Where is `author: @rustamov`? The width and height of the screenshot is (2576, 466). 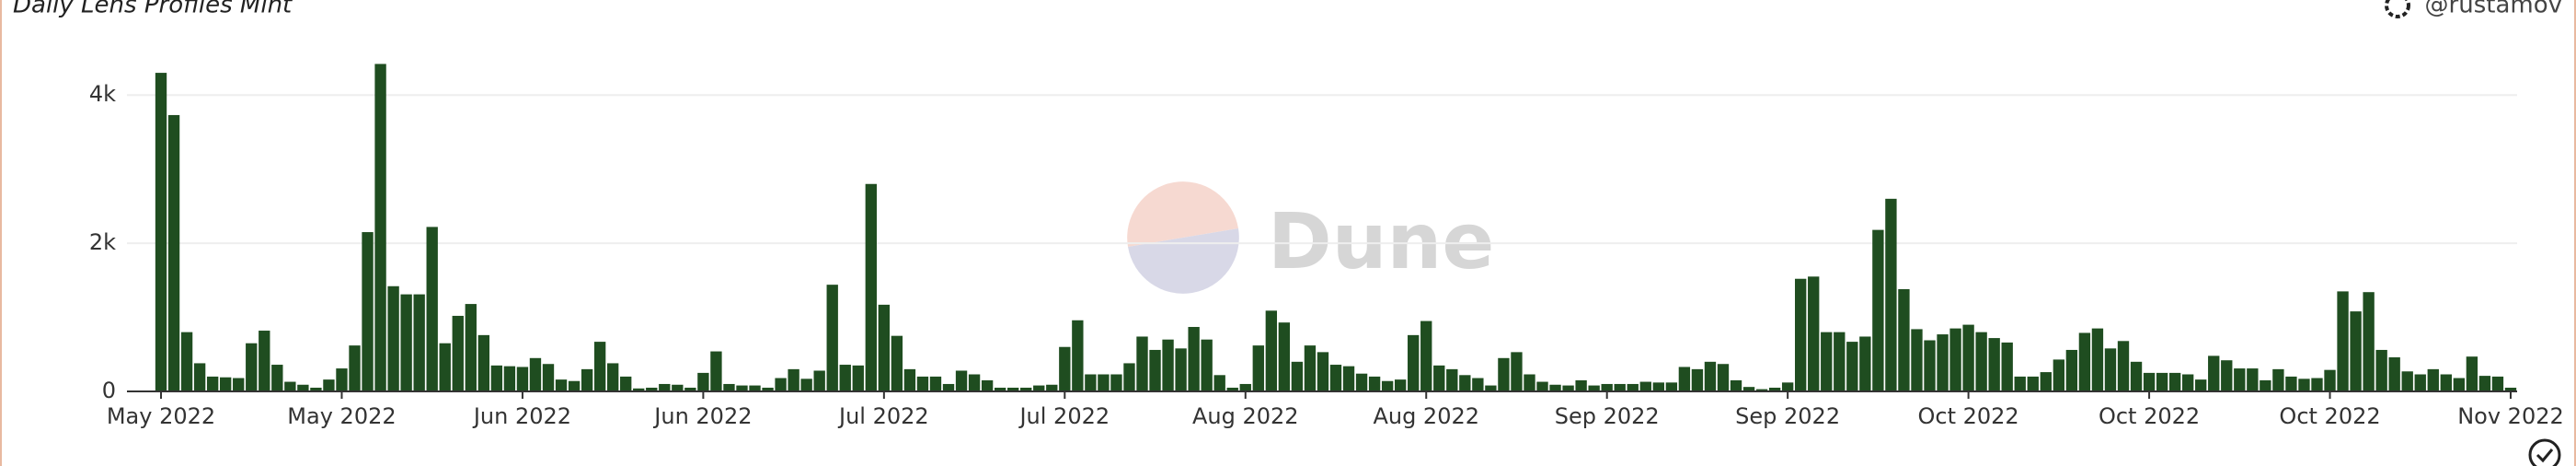 author: @rustamov is located at coordinates (2493, 9).